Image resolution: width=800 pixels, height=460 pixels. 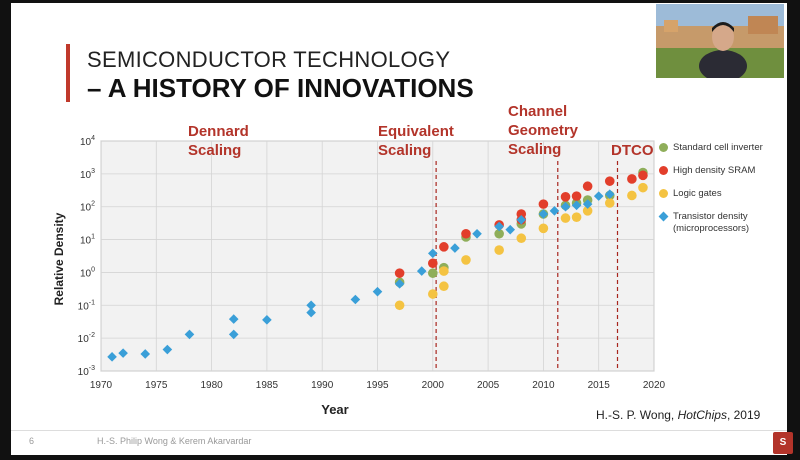 I want to click on title-accent-bar, so click(x=68, y=73).